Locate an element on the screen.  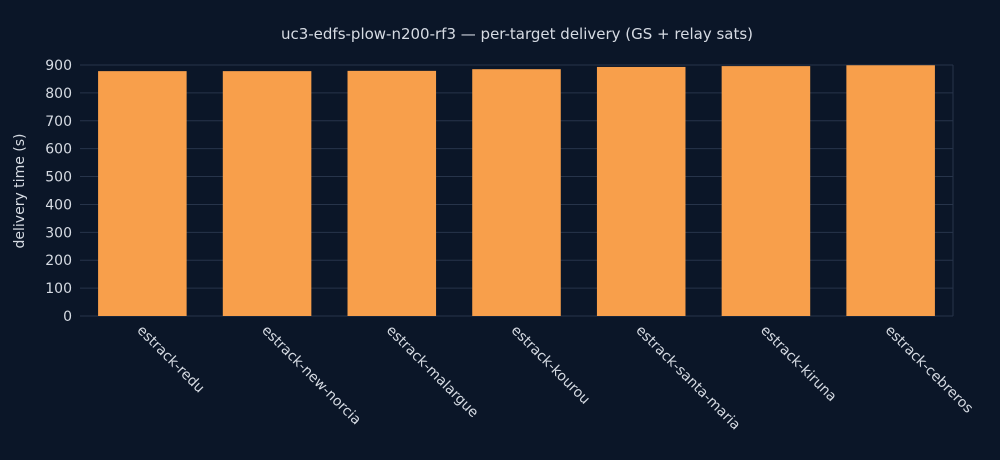
bar-estrack-kiruna is located at coordinates (766, 191).